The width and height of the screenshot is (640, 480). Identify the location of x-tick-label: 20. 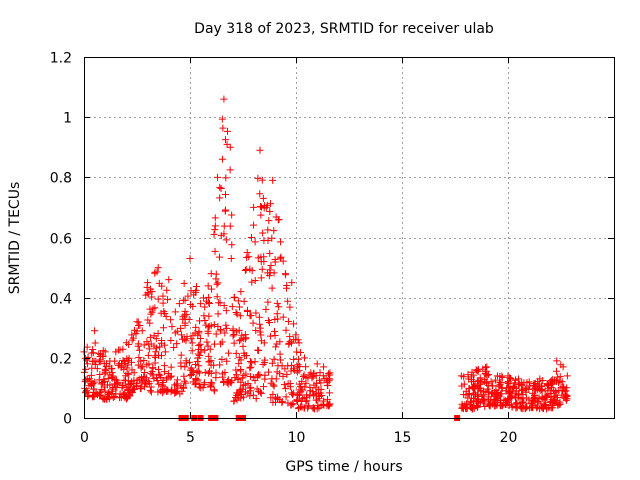
(509, 438).